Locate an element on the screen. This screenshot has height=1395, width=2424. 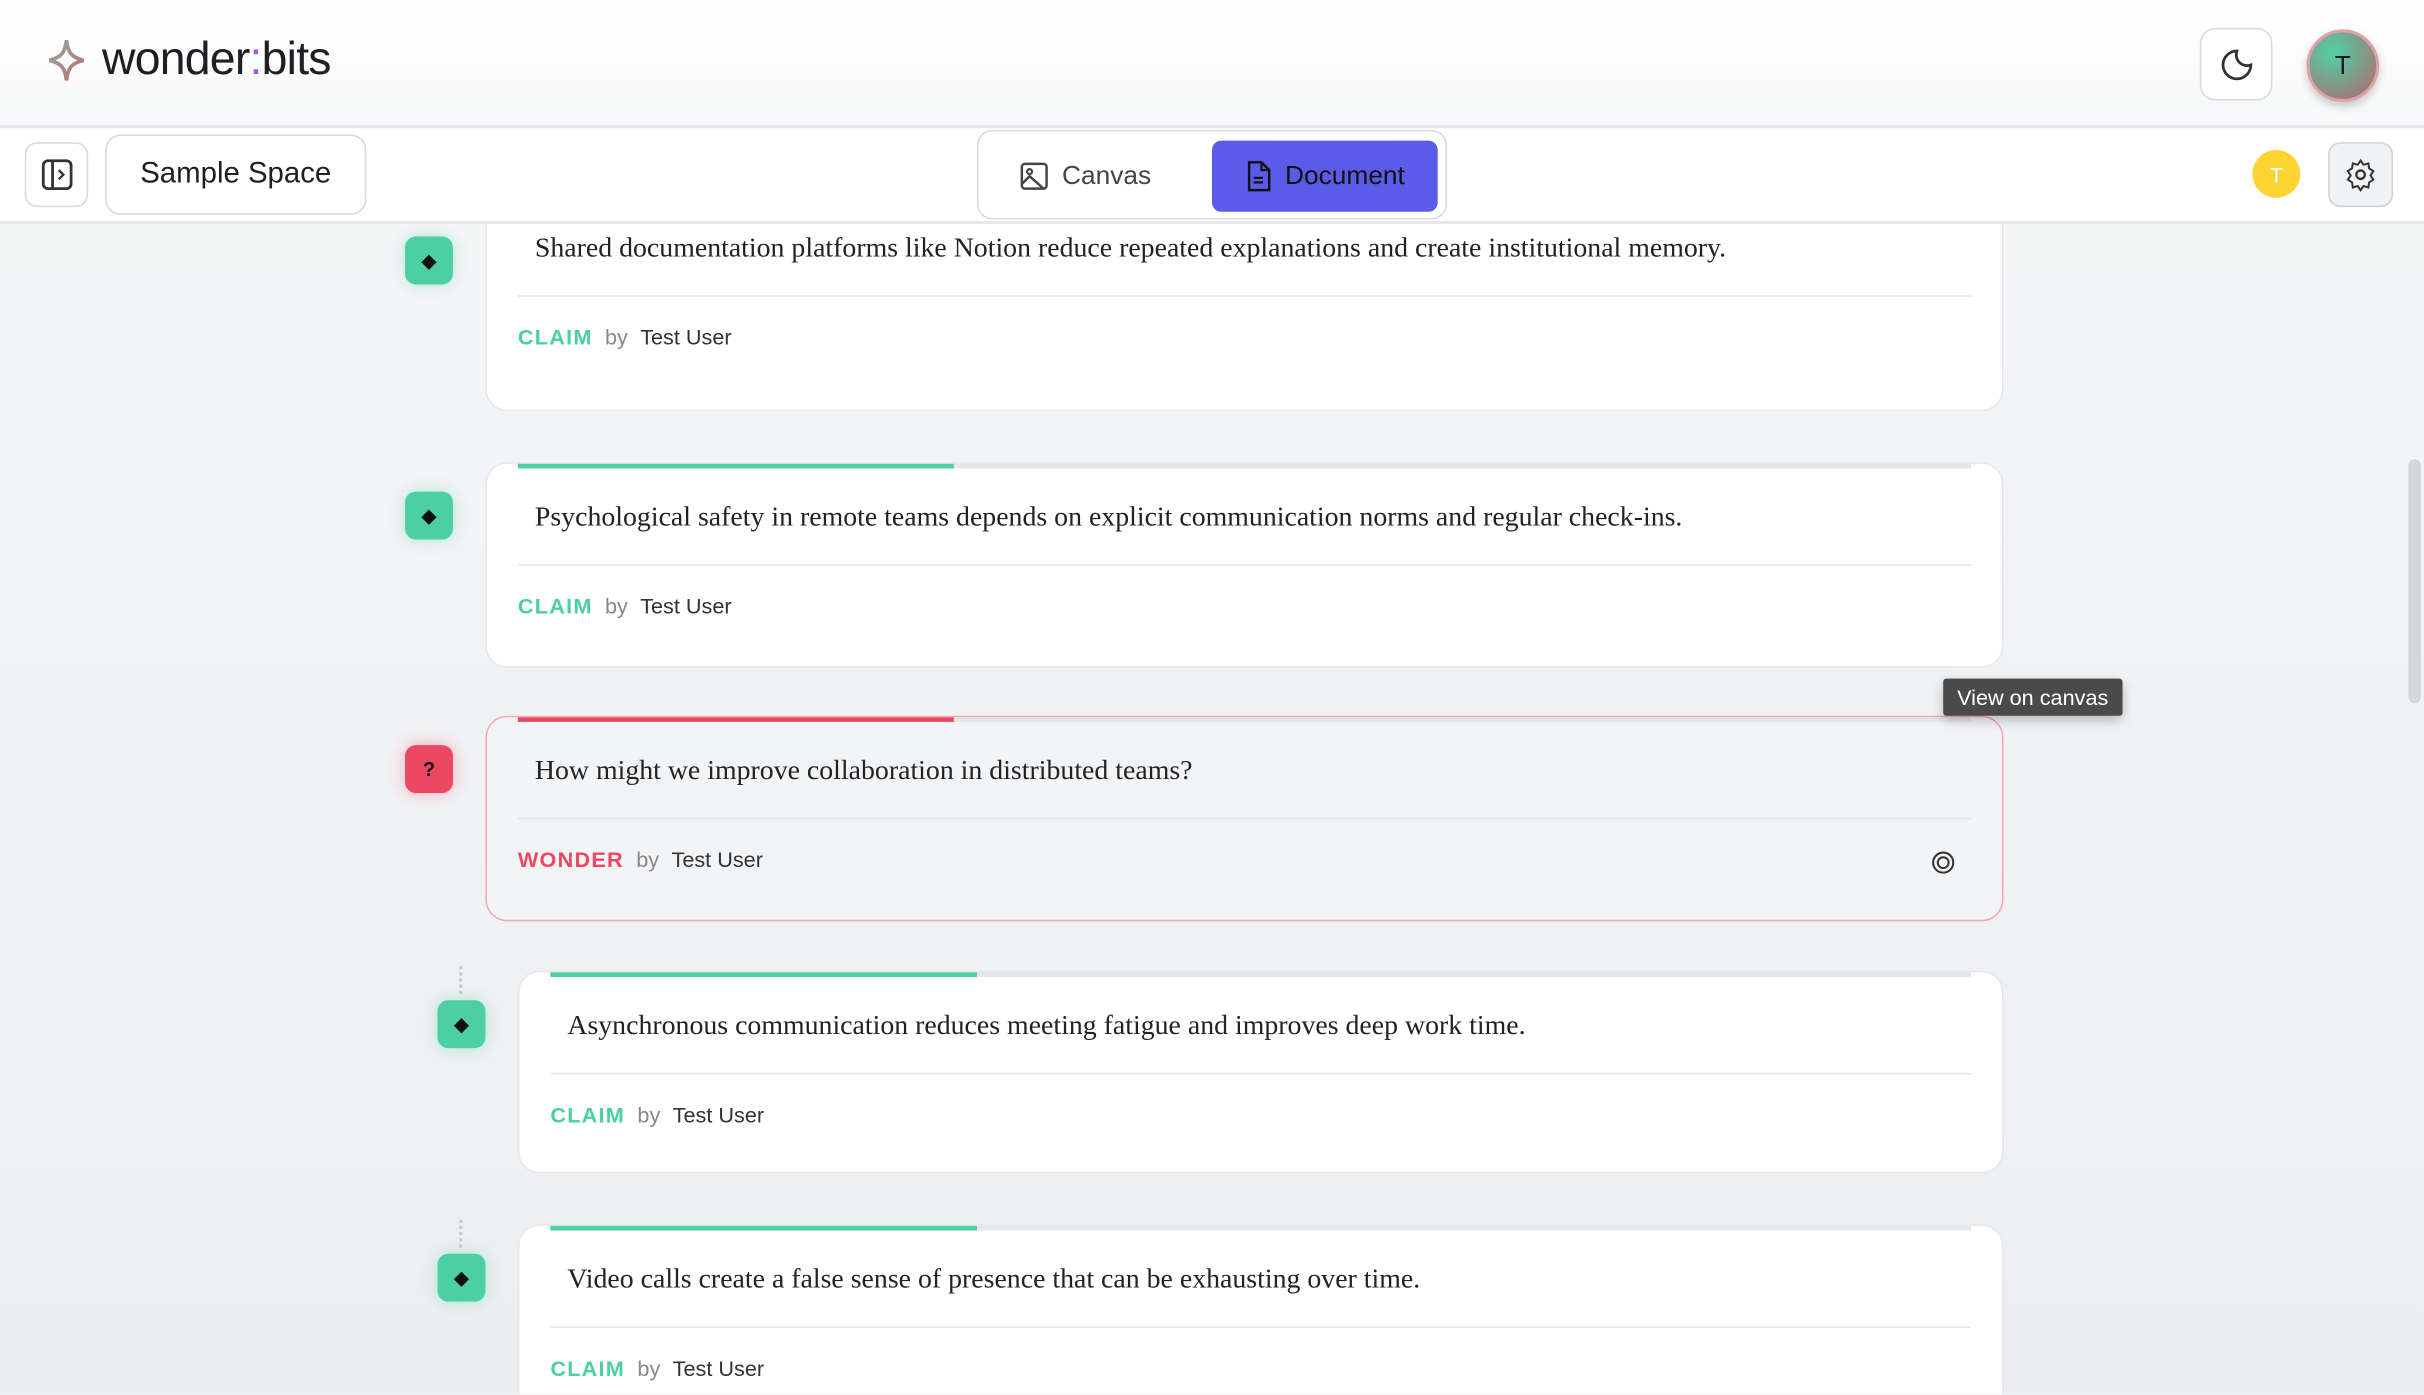
wonder-node-icon: ? is located at coordinates (429, 769).